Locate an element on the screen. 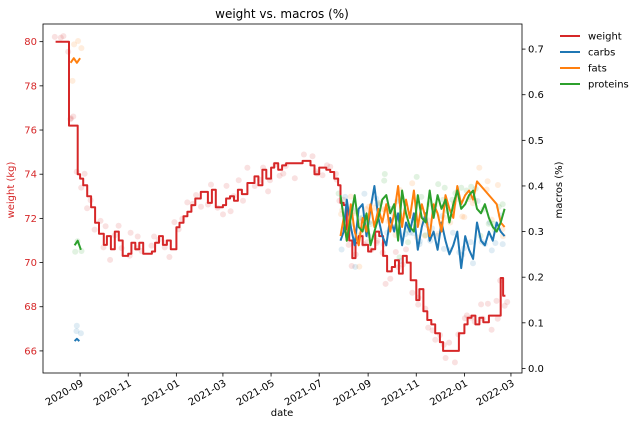 The width and height of the screenshot is (639, 424). y-left-tick-label: 80 is located at coordinates (30, 42).